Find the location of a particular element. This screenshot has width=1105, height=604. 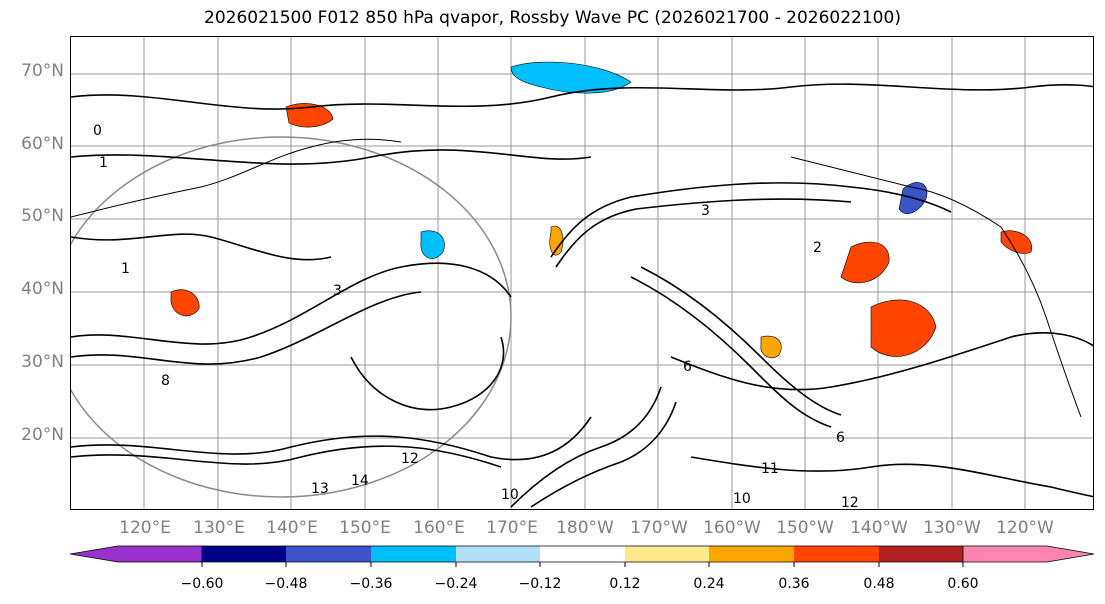

contour-label: 8 is located at coordinates (165, 381).